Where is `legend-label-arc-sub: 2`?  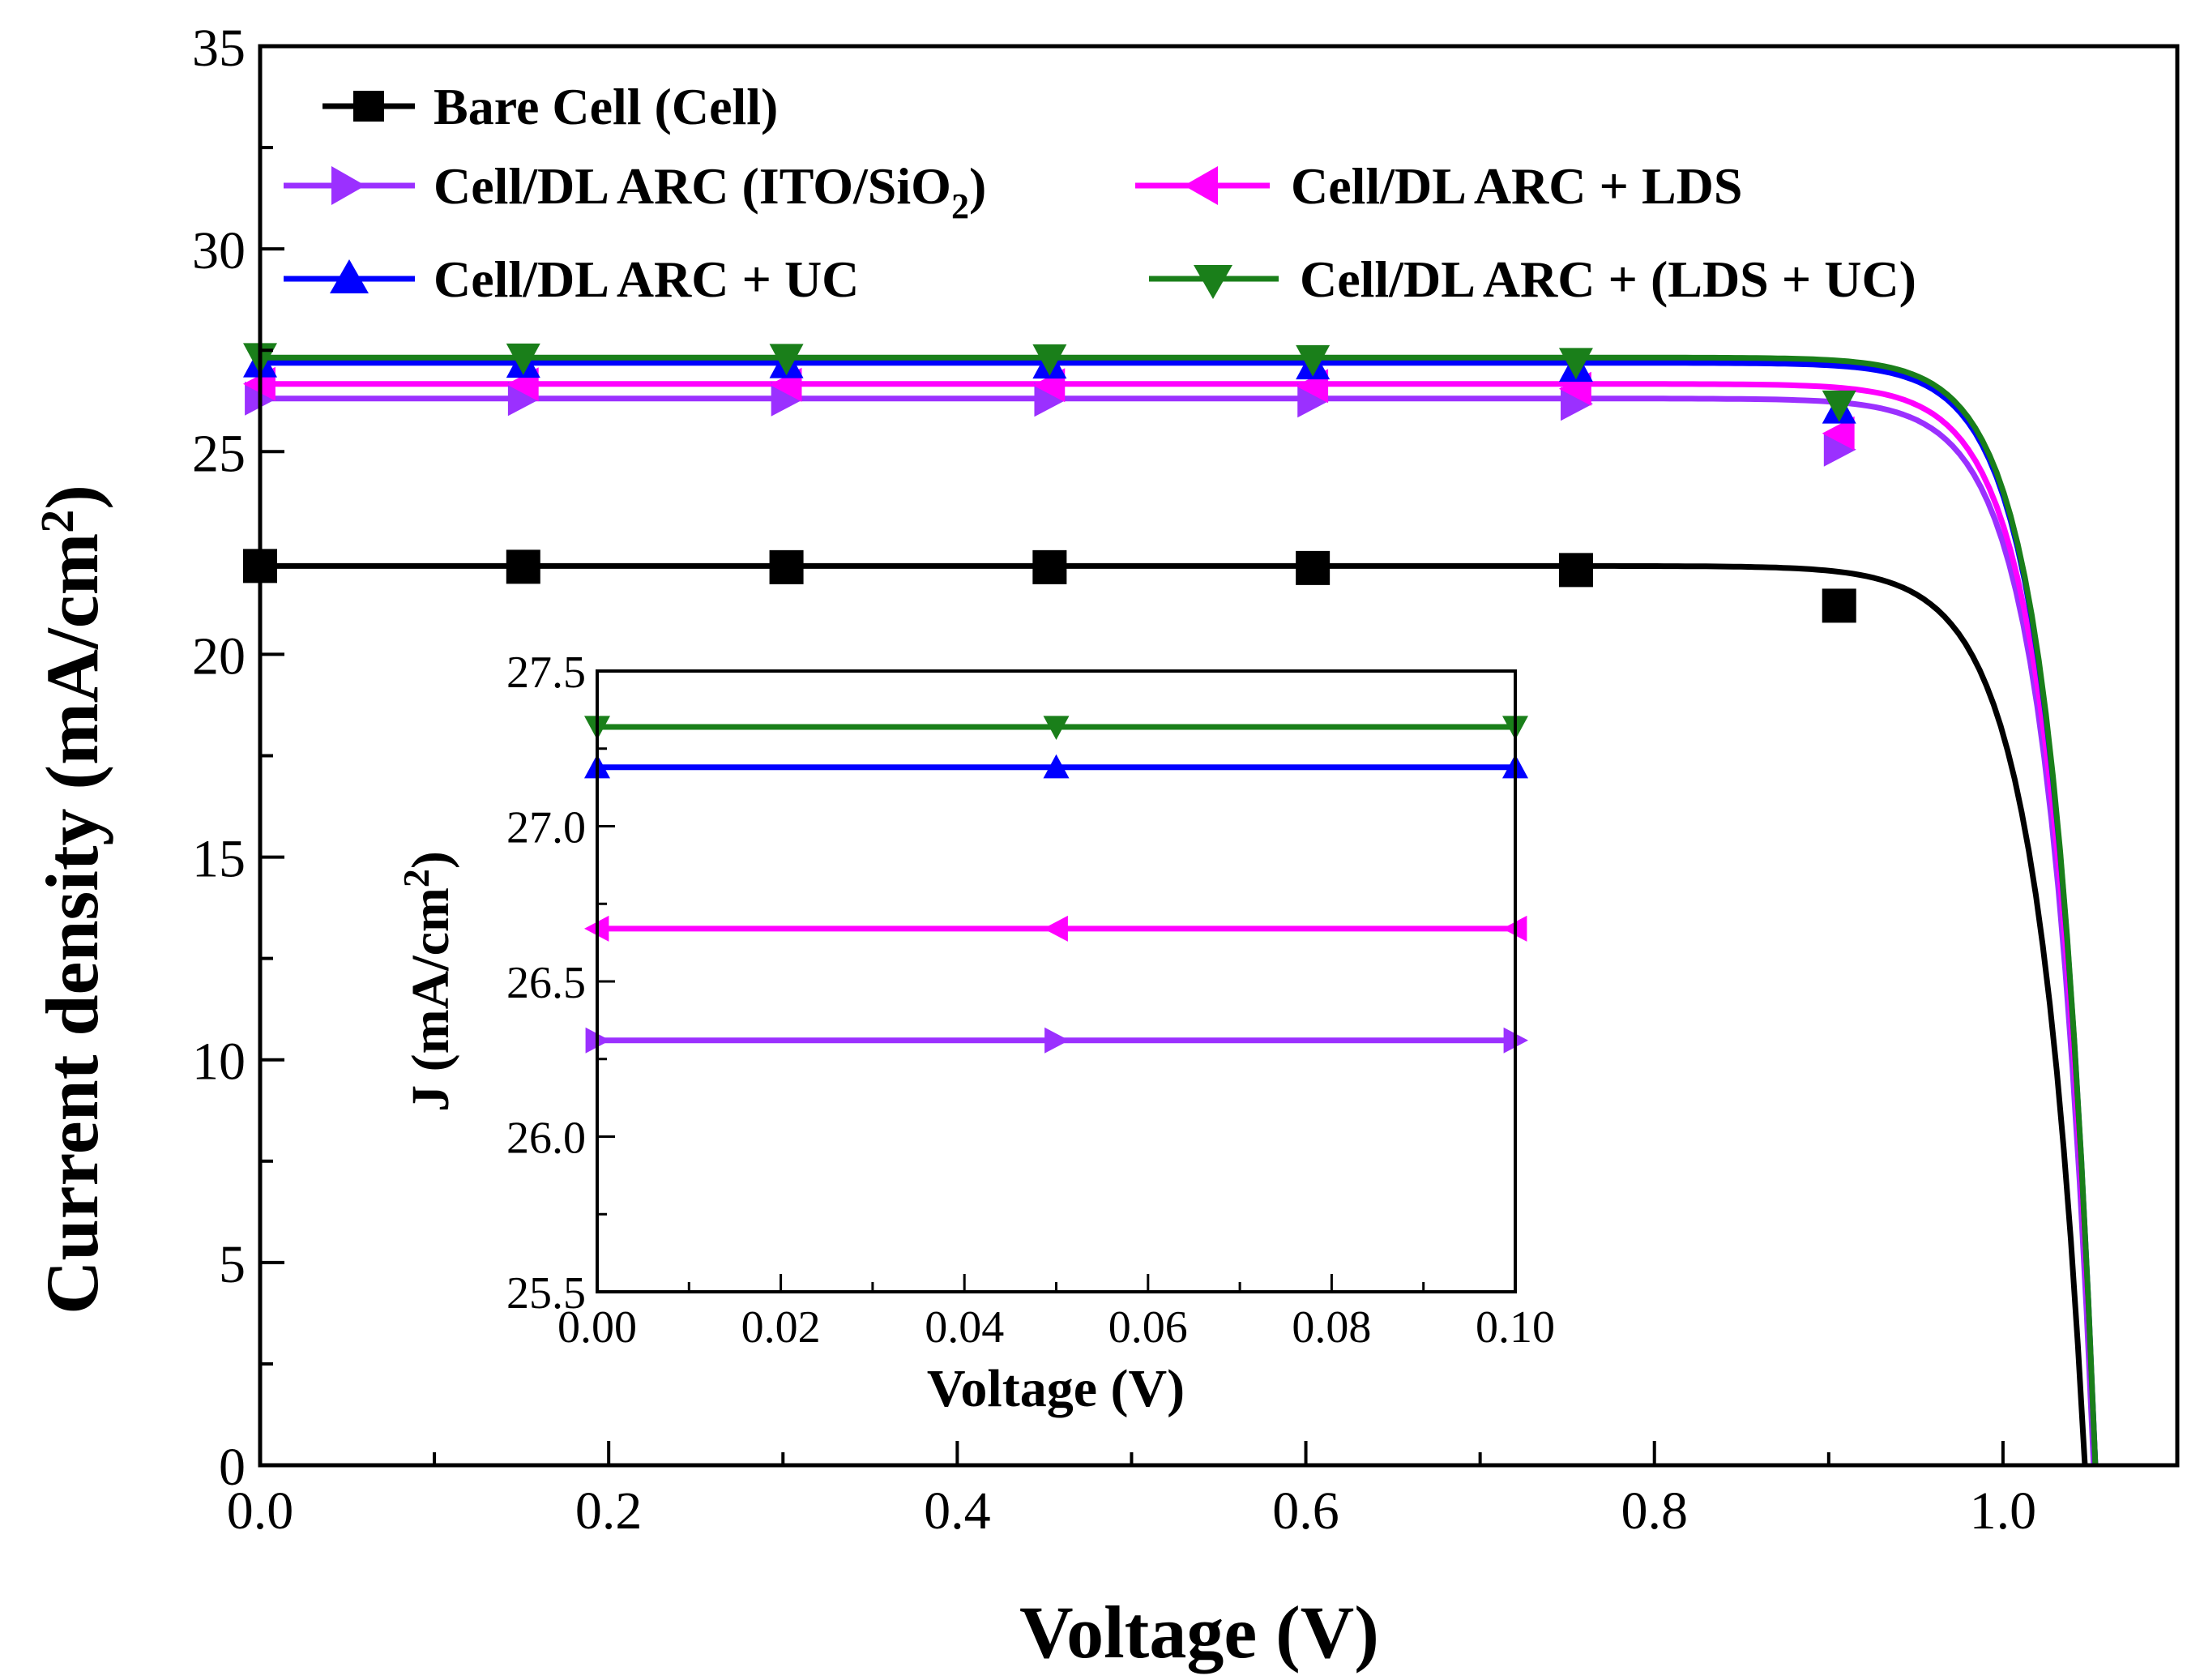 legend-label-arc-sub: 2 is located at coordinates (960, 206).